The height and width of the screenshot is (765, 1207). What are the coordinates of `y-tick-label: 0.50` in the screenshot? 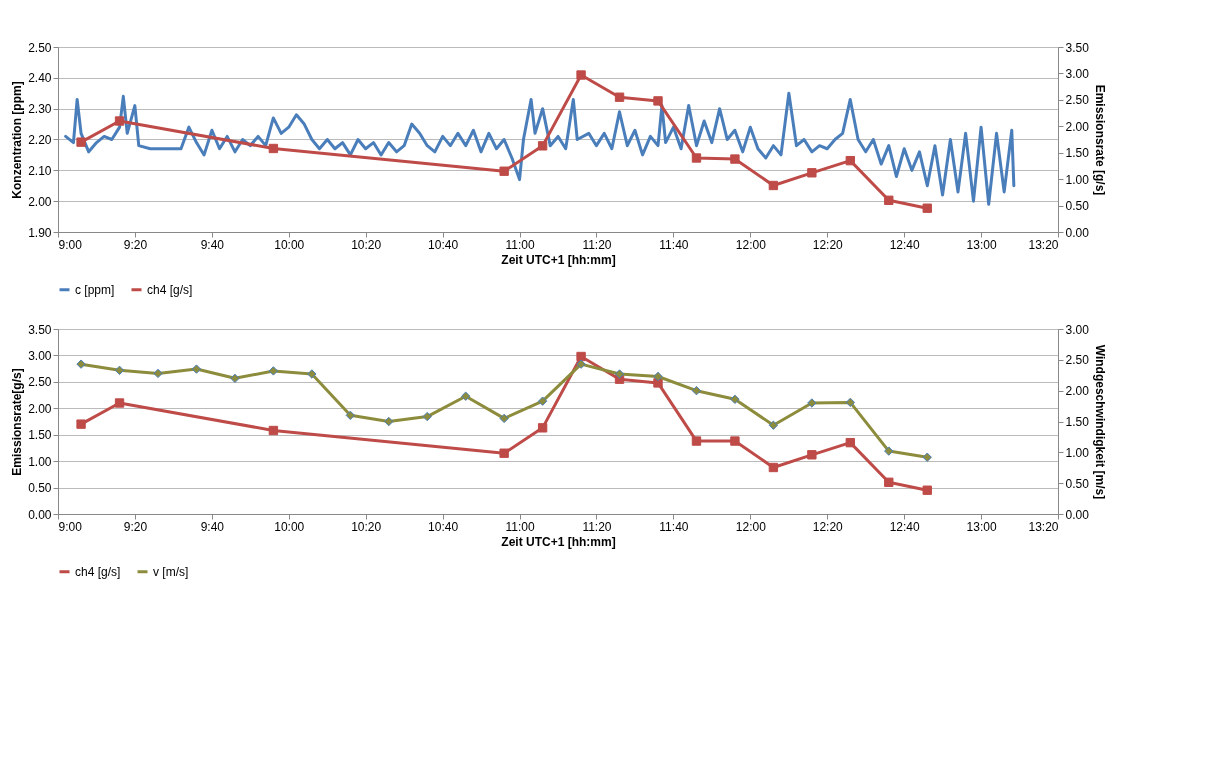 It's located at (40, 488).